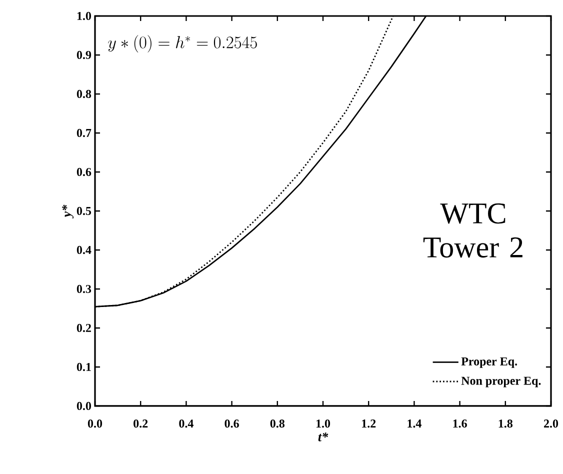 Image resolution: width=563 pixels, height=474 pixels. Describe the element at coordinates (323, 437) in the screenshot. I see `x-axis-title: t*` at that location.